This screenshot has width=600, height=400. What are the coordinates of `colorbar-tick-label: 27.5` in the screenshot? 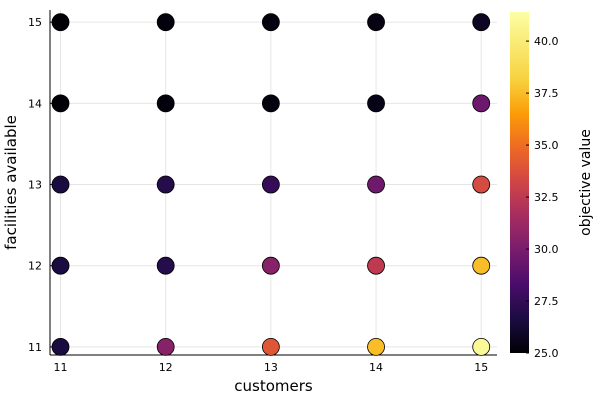 It's located at (546, 301).